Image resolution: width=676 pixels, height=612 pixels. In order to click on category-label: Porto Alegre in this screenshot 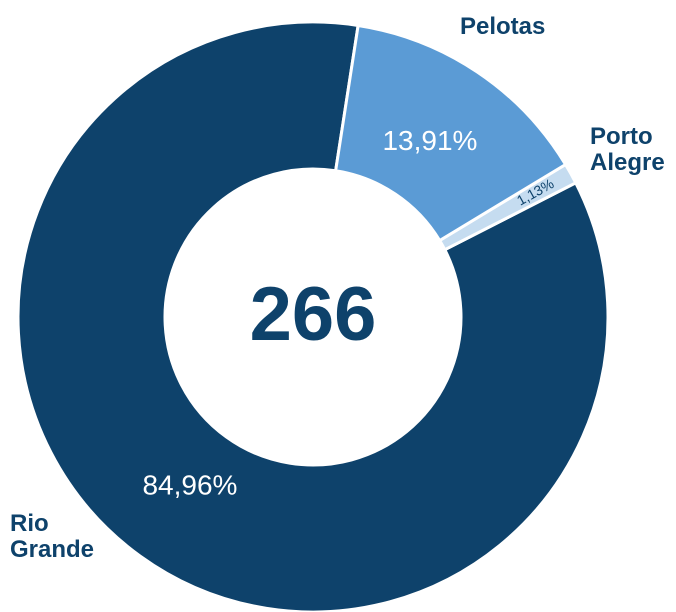, I will do `click(627, 149)`.